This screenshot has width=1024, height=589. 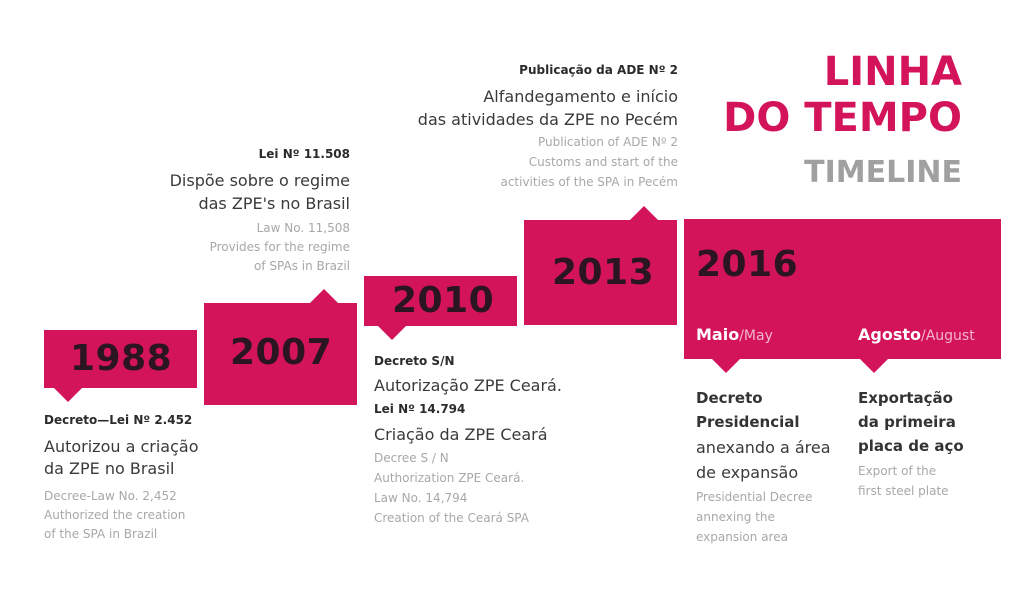 I want to click on year-box-1988, so click(x=120, y=359).